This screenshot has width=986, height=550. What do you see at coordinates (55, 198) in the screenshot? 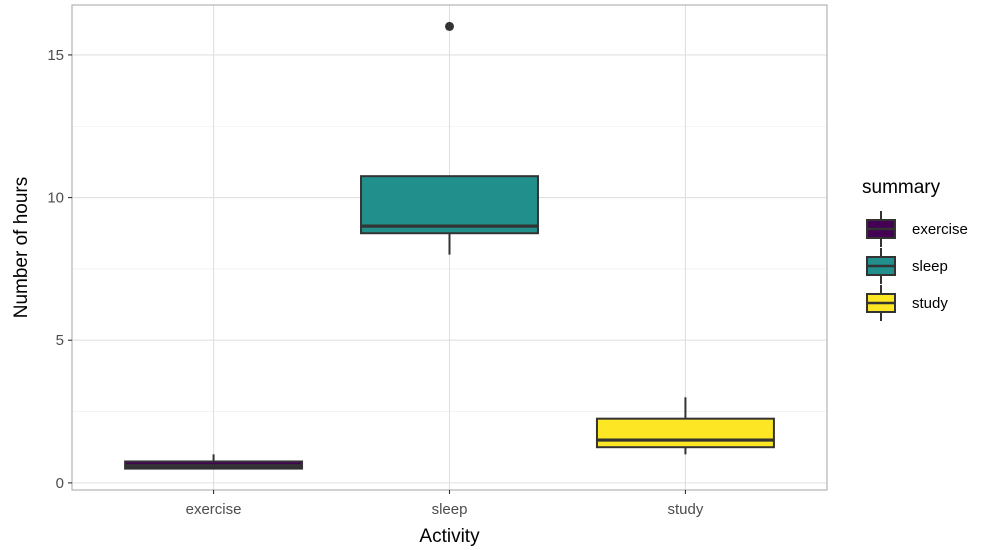
I see `y-tick-label: 10` at bounding box center [55, 198].